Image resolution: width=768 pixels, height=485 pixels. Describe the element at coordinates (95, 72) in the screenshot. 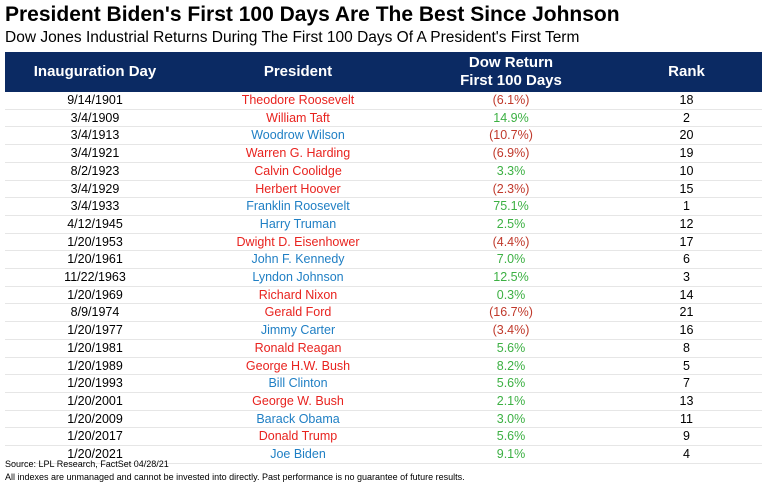

I see `header-inauguration-day: Inauguration Day` at that location.